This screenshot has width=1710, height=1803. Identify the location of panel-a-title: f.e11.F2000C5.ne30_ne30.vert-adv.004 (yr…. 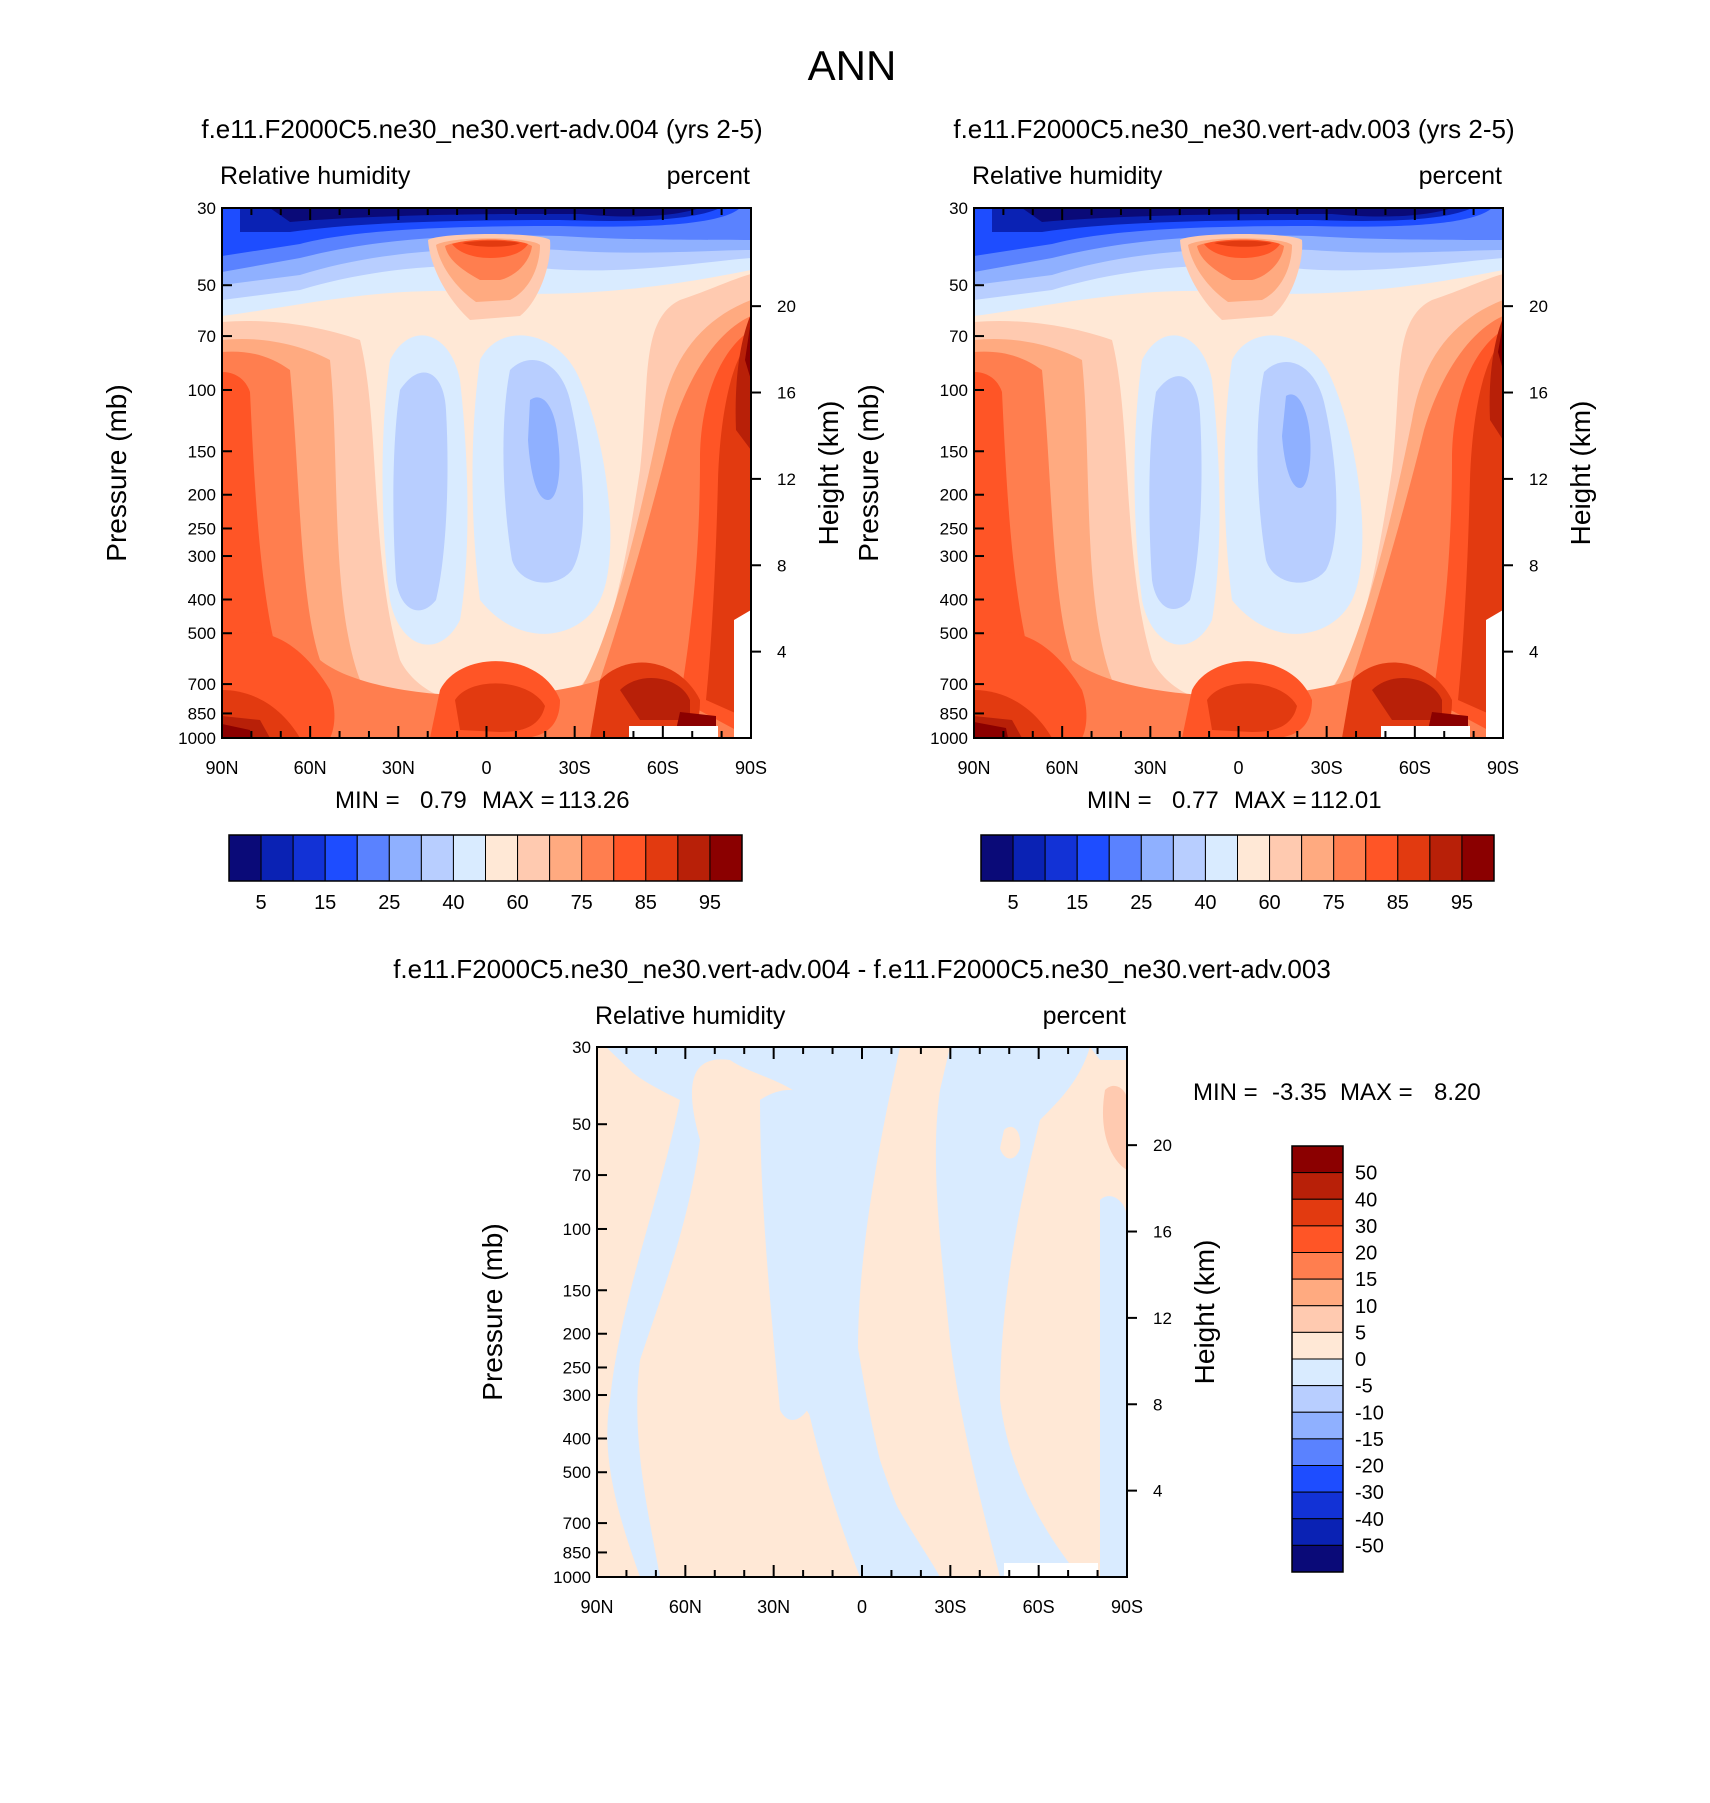
(481, 129).